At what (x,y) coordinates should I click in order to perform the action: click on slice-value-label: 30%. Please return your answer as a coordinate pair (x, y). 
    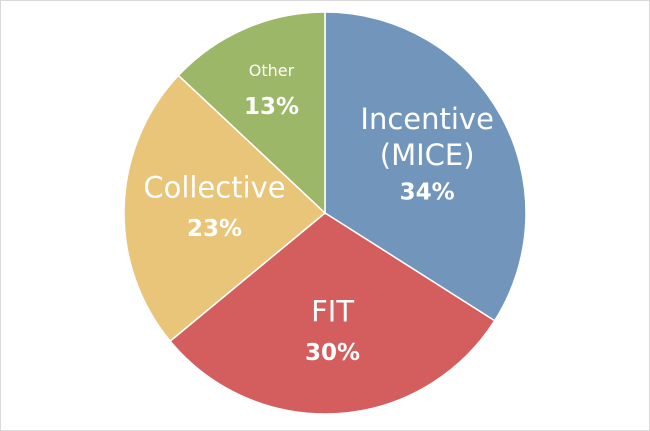
    Looking at the image, I should click on (332, 353).